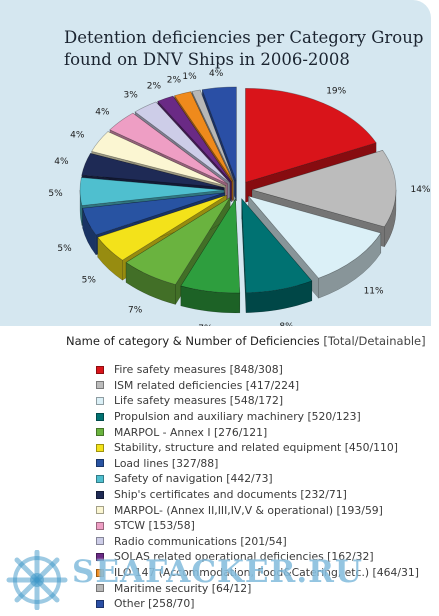  I want to click on legend-item: Load lines [327/88], so click(257, 464).